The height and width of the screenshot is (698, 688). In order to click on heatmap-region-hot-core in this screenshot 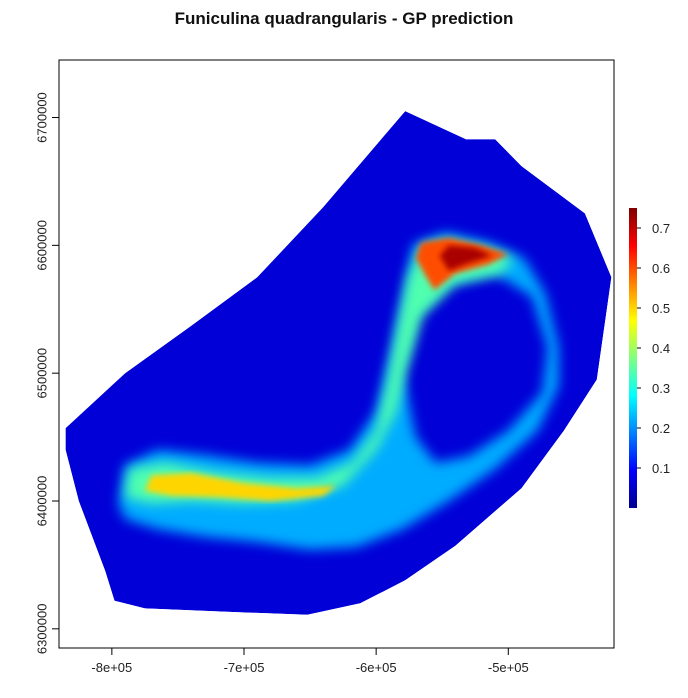, I will do `click(466, 258)`.